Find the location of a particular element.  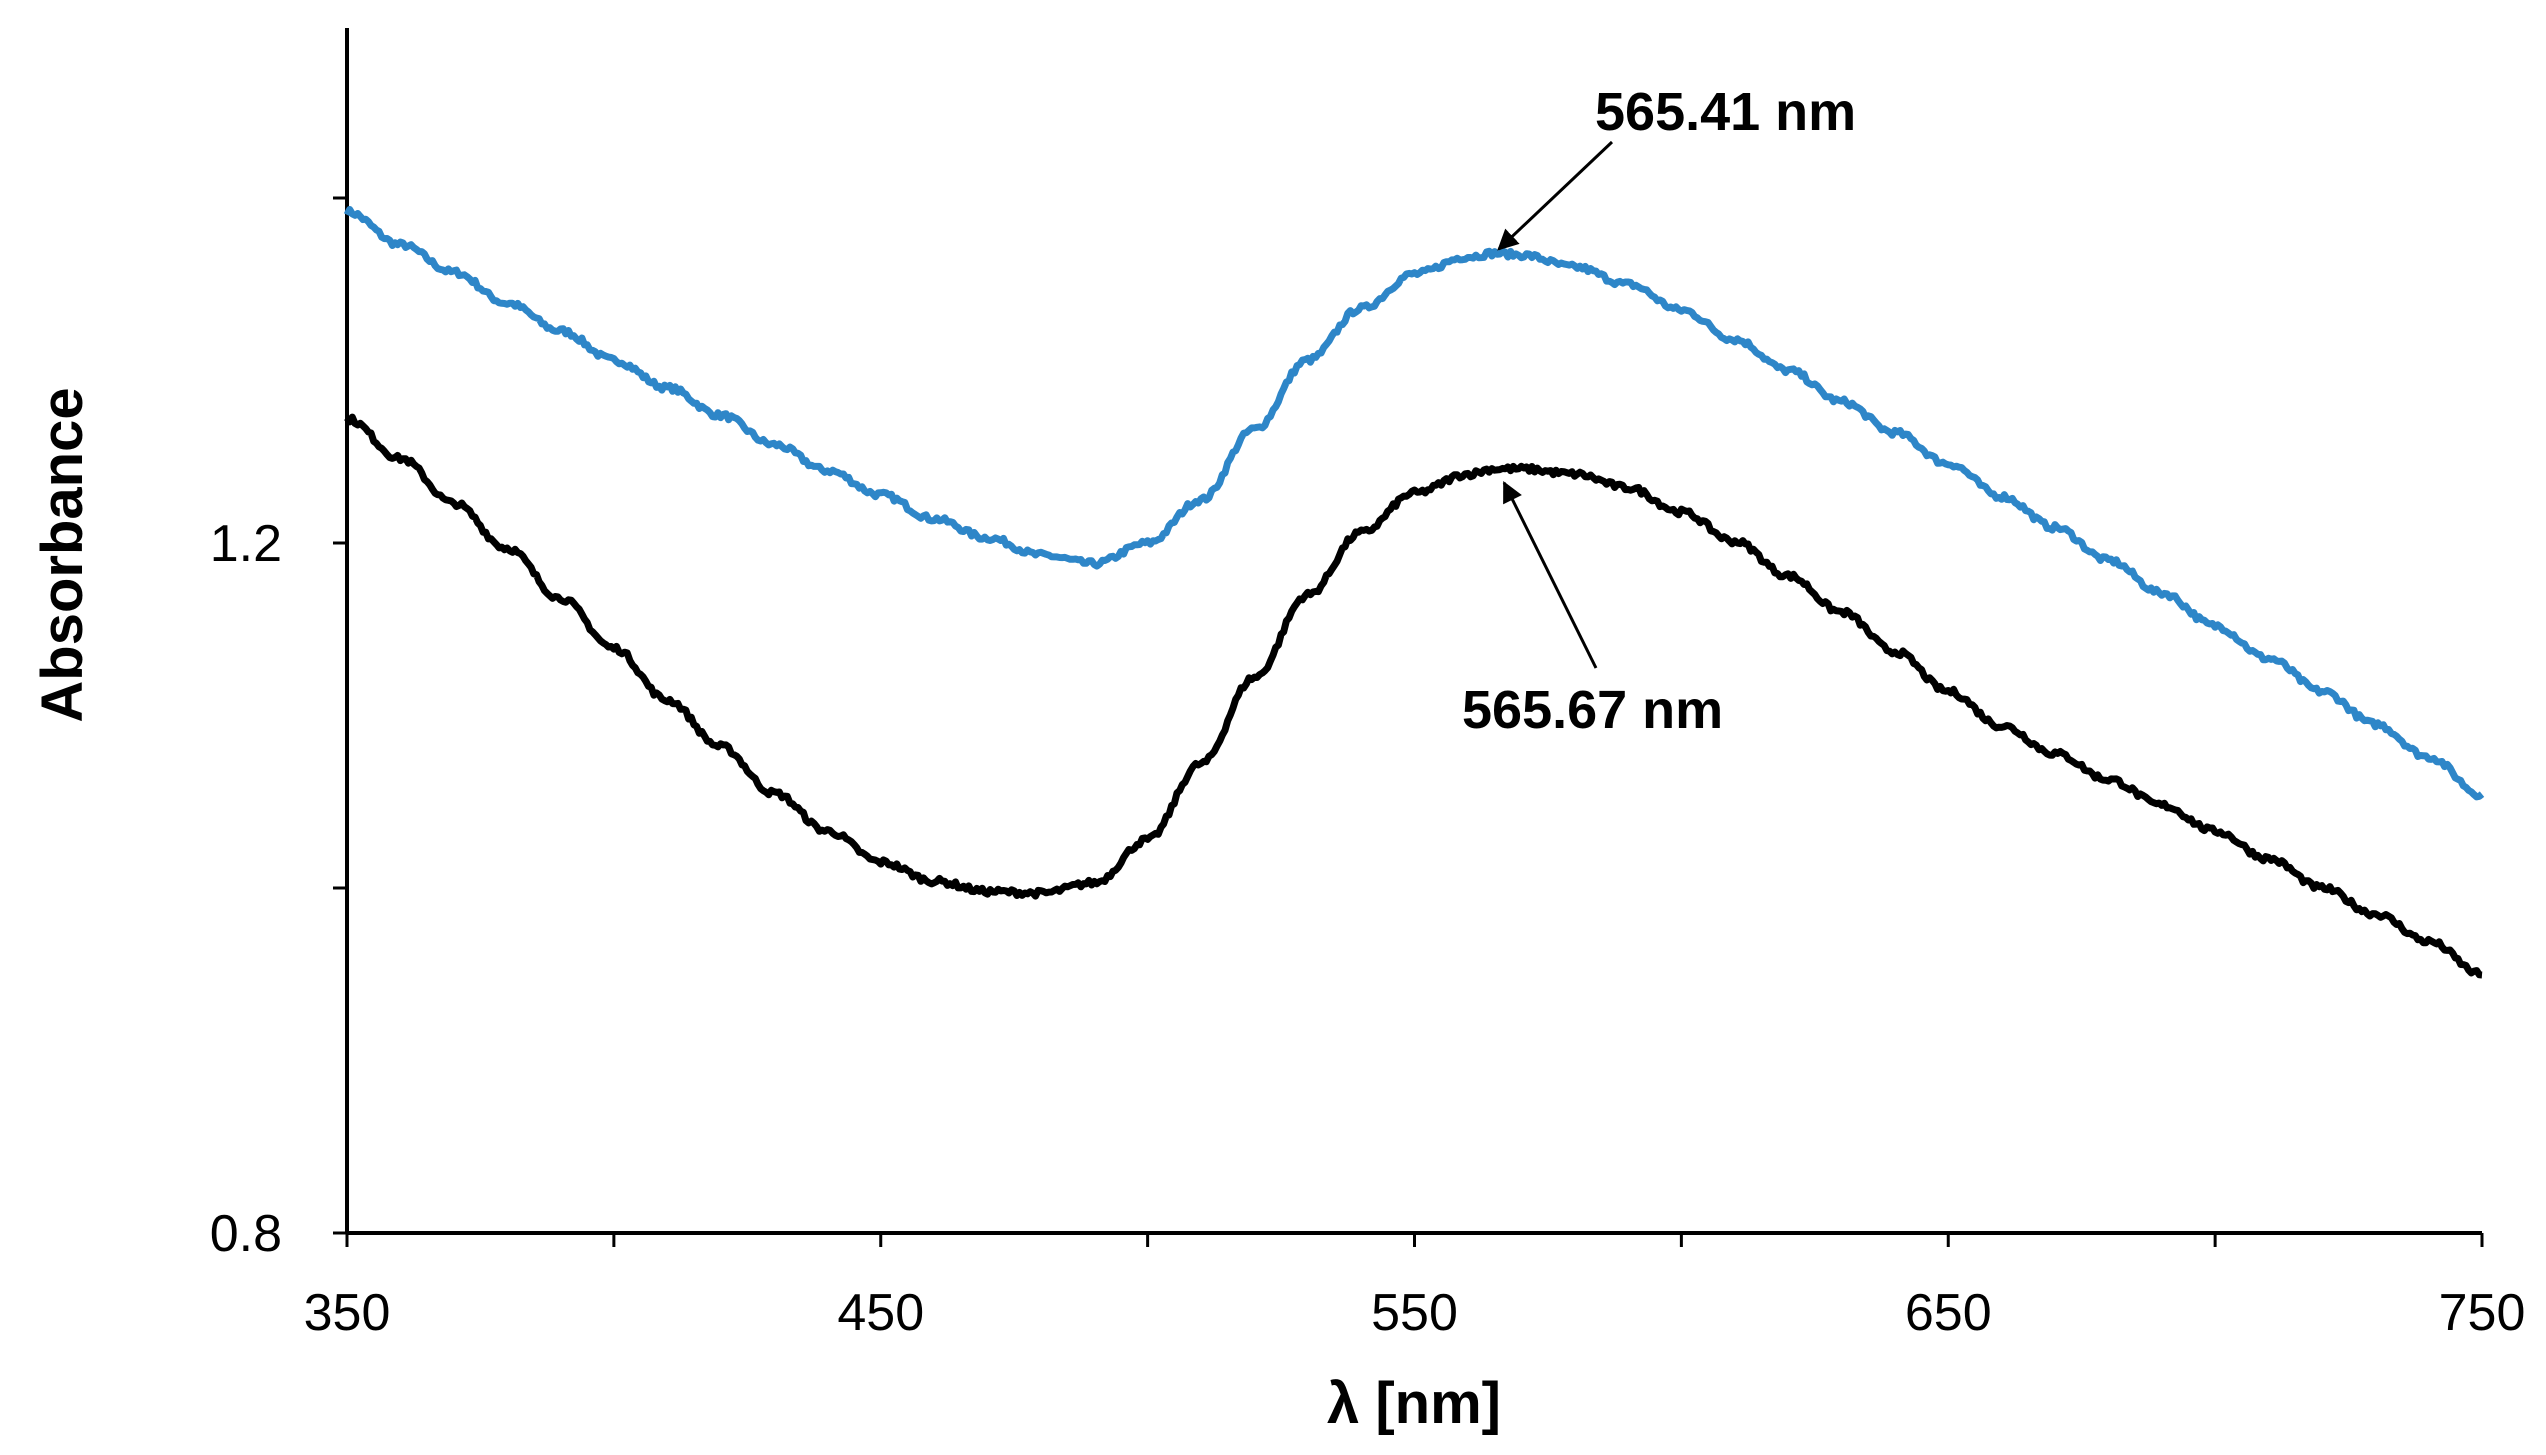

annotation-arrow-upper is located at coordinates (1555, 195).